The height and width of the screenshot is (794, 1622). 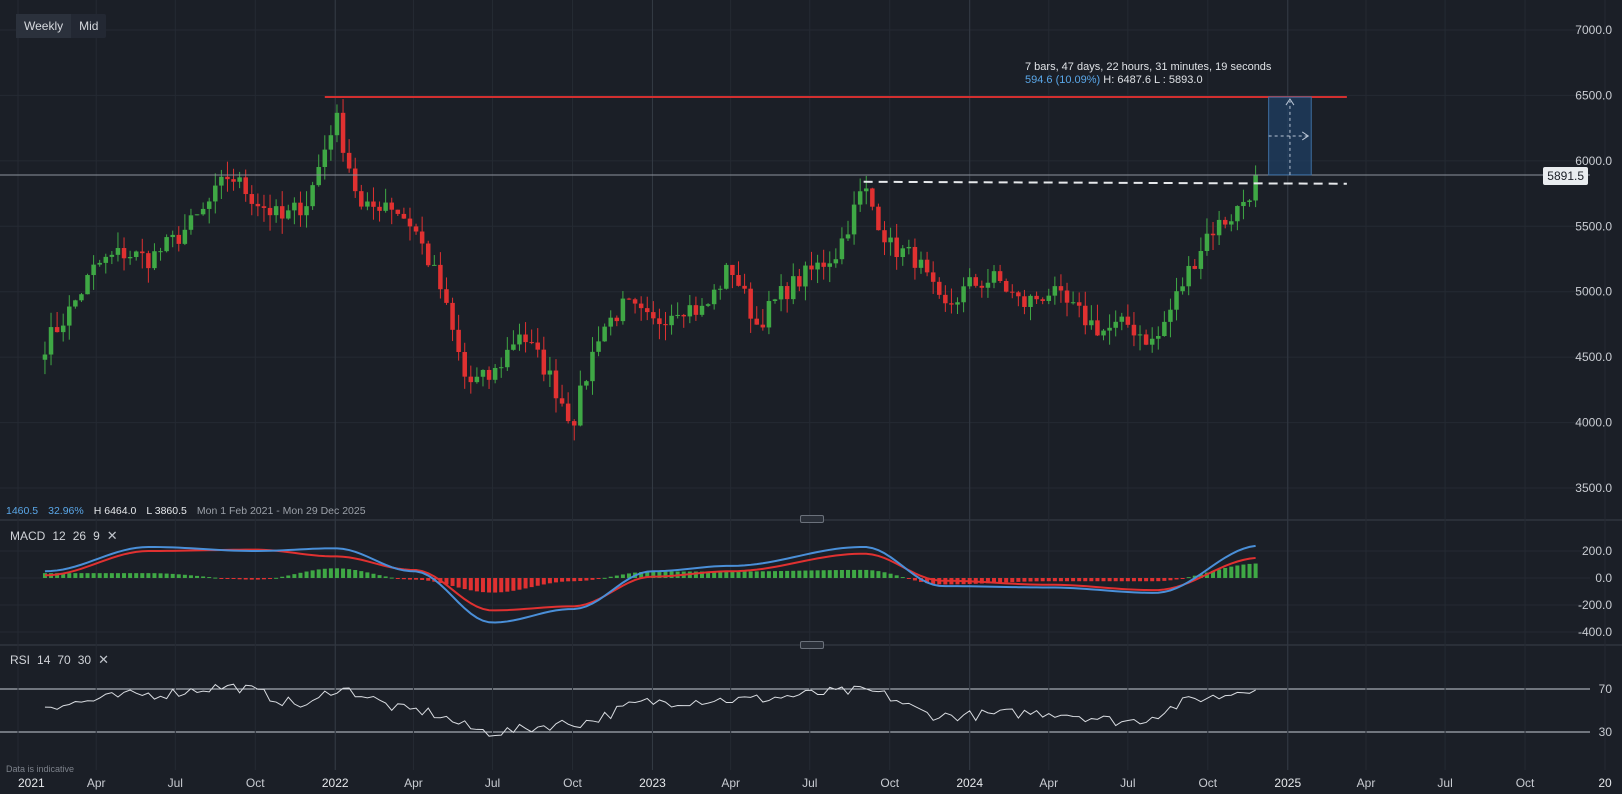 I want to click on macd-close-icon: ✕, so click(x=112, y=535).